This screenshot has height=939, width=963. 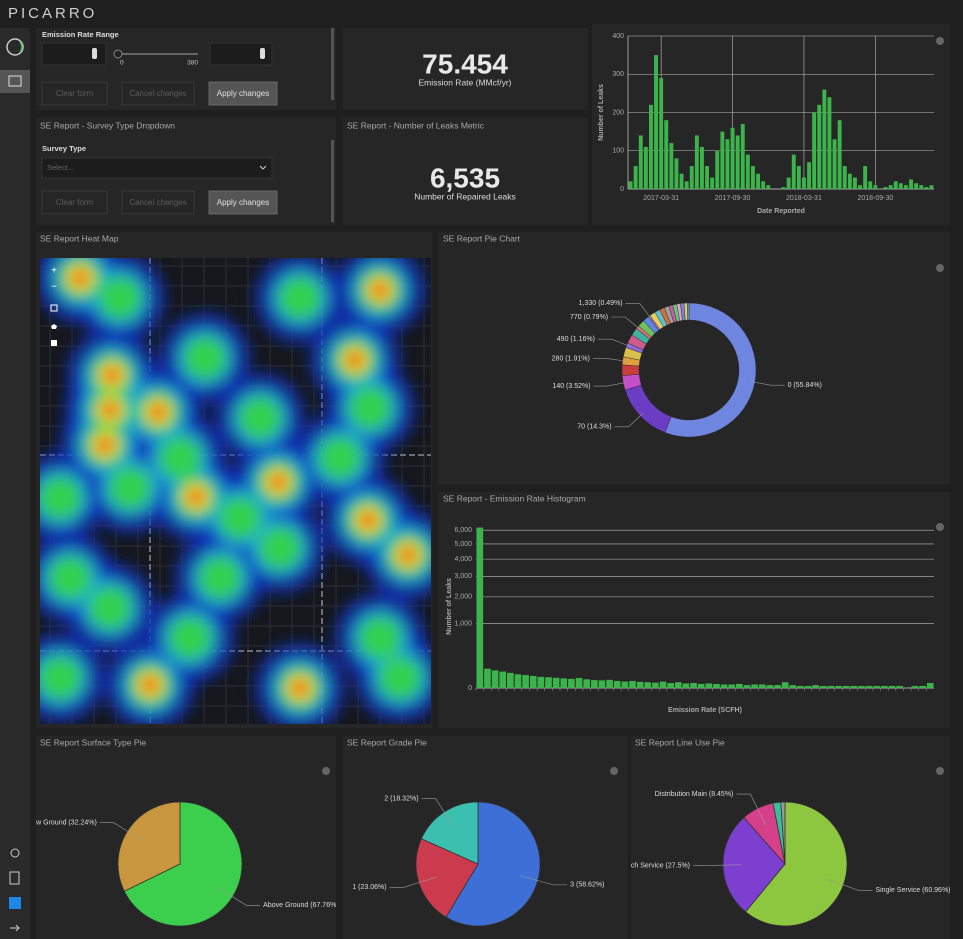 I want to click on y-tick-label: 100, so click(x=618, y=151).